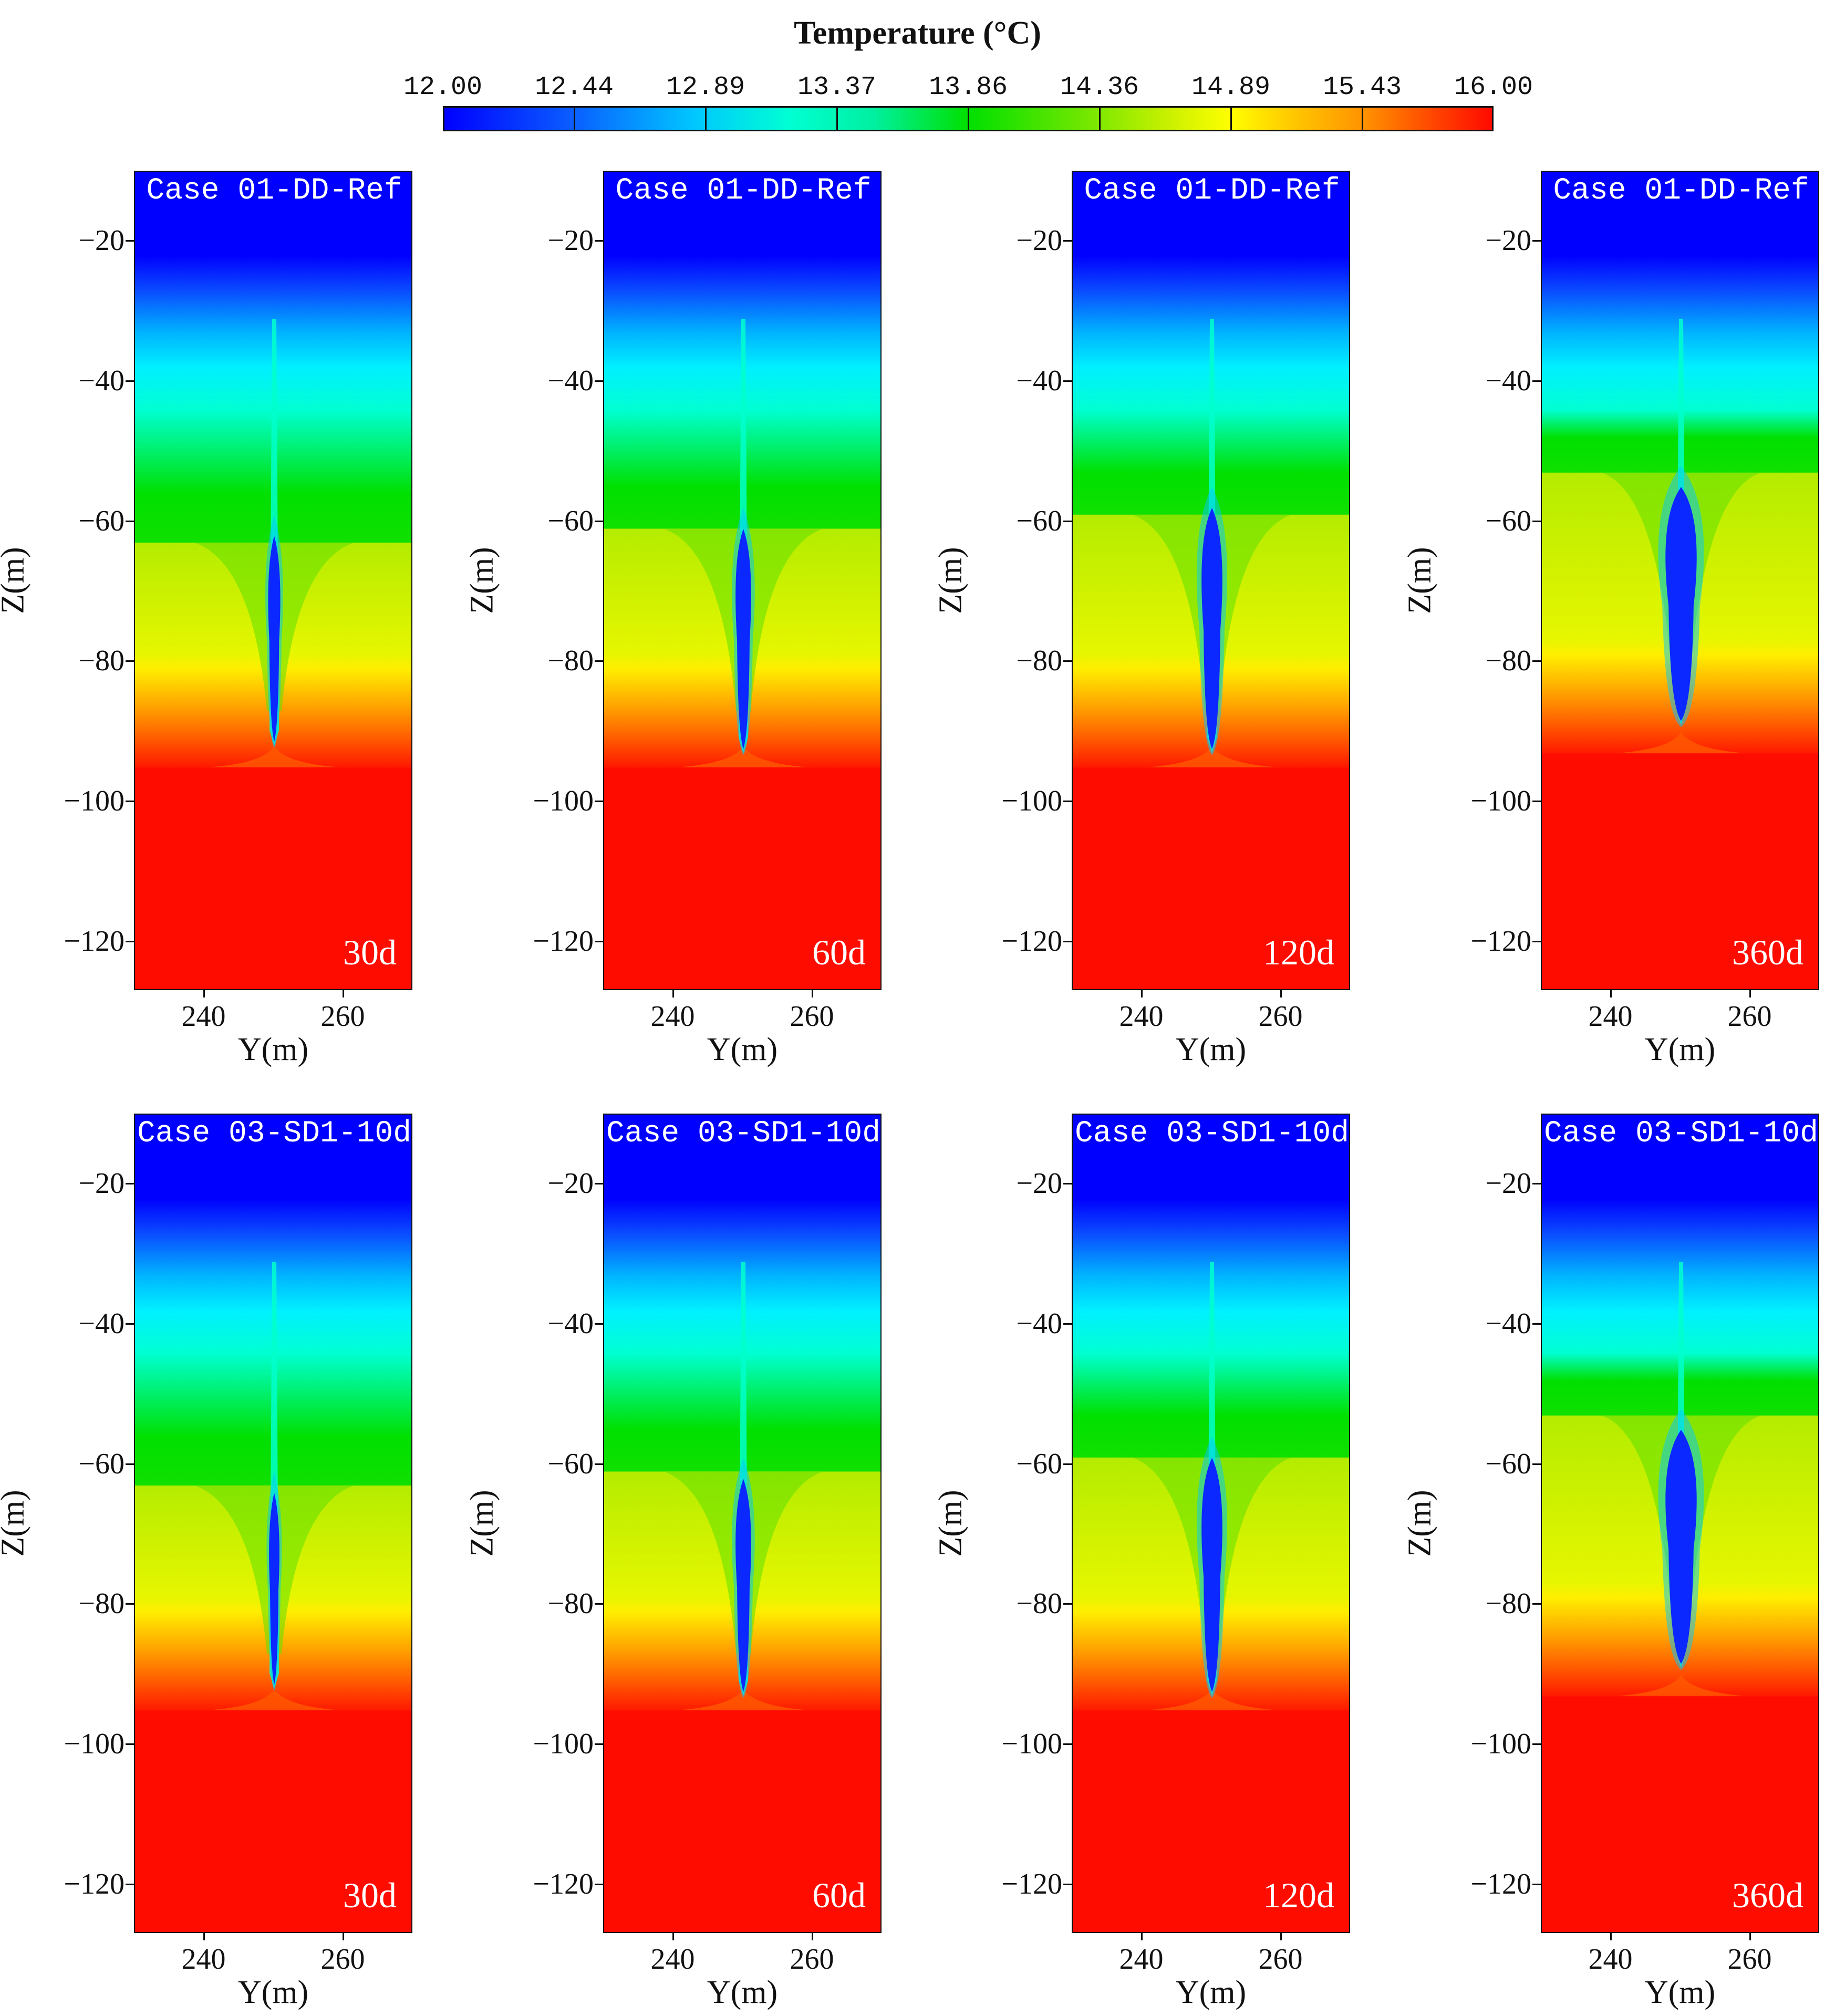 The image size is (1835, 2016). I want to click on plot-area: Case 03-SD1-10d 60d, so click(743, 1523).